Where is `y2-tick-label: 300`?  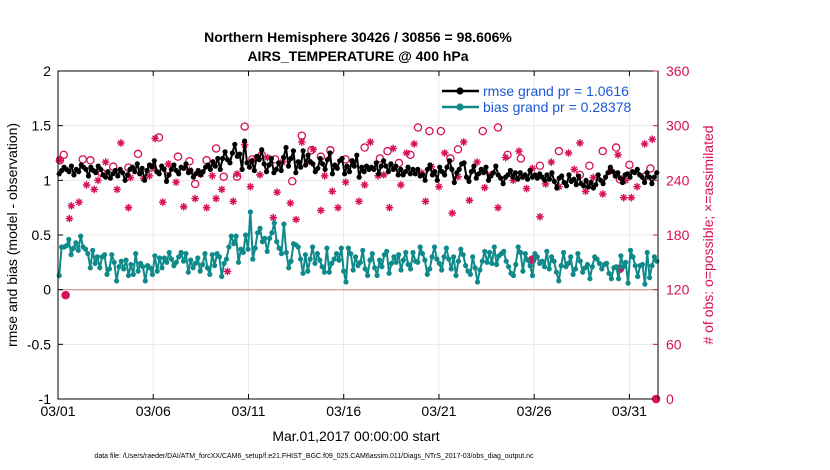 y2-tick-label: 300 is located at coordinates (678, 126).